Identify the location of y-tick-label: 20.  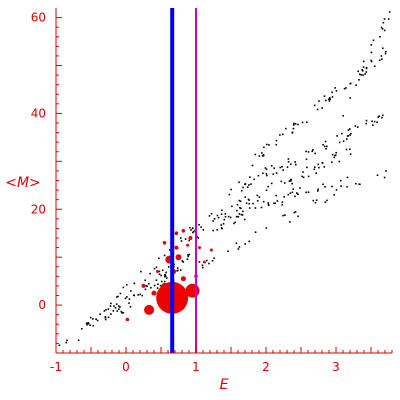
(38, 209).